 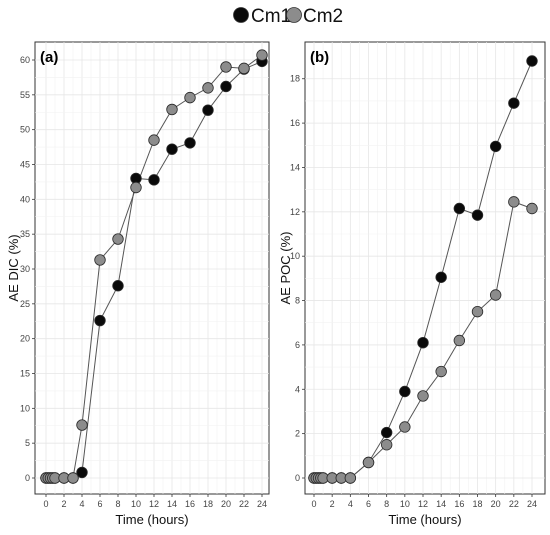 I want to click on y-tick-label: 45, so click(x=25, y=165).